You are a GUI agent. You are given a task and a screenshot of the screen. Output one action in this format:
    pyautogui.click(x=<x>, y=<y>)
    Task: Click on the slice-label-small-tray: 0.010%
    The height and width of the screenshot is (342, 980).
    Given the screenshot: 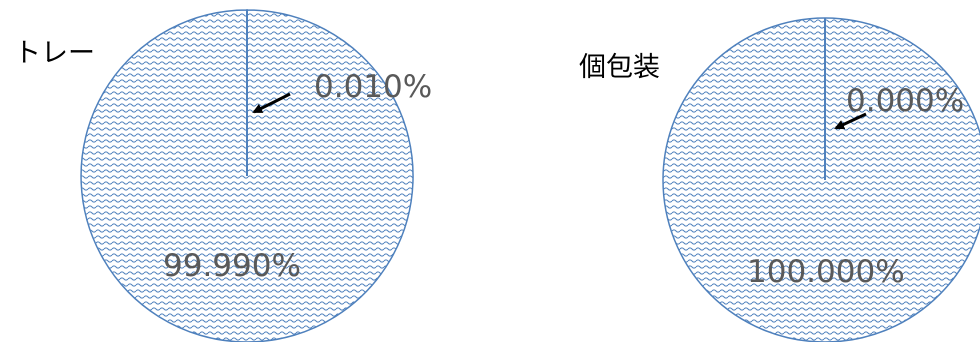 What is the action you would take?
    pyautogui.click(x=373, y=87)
    